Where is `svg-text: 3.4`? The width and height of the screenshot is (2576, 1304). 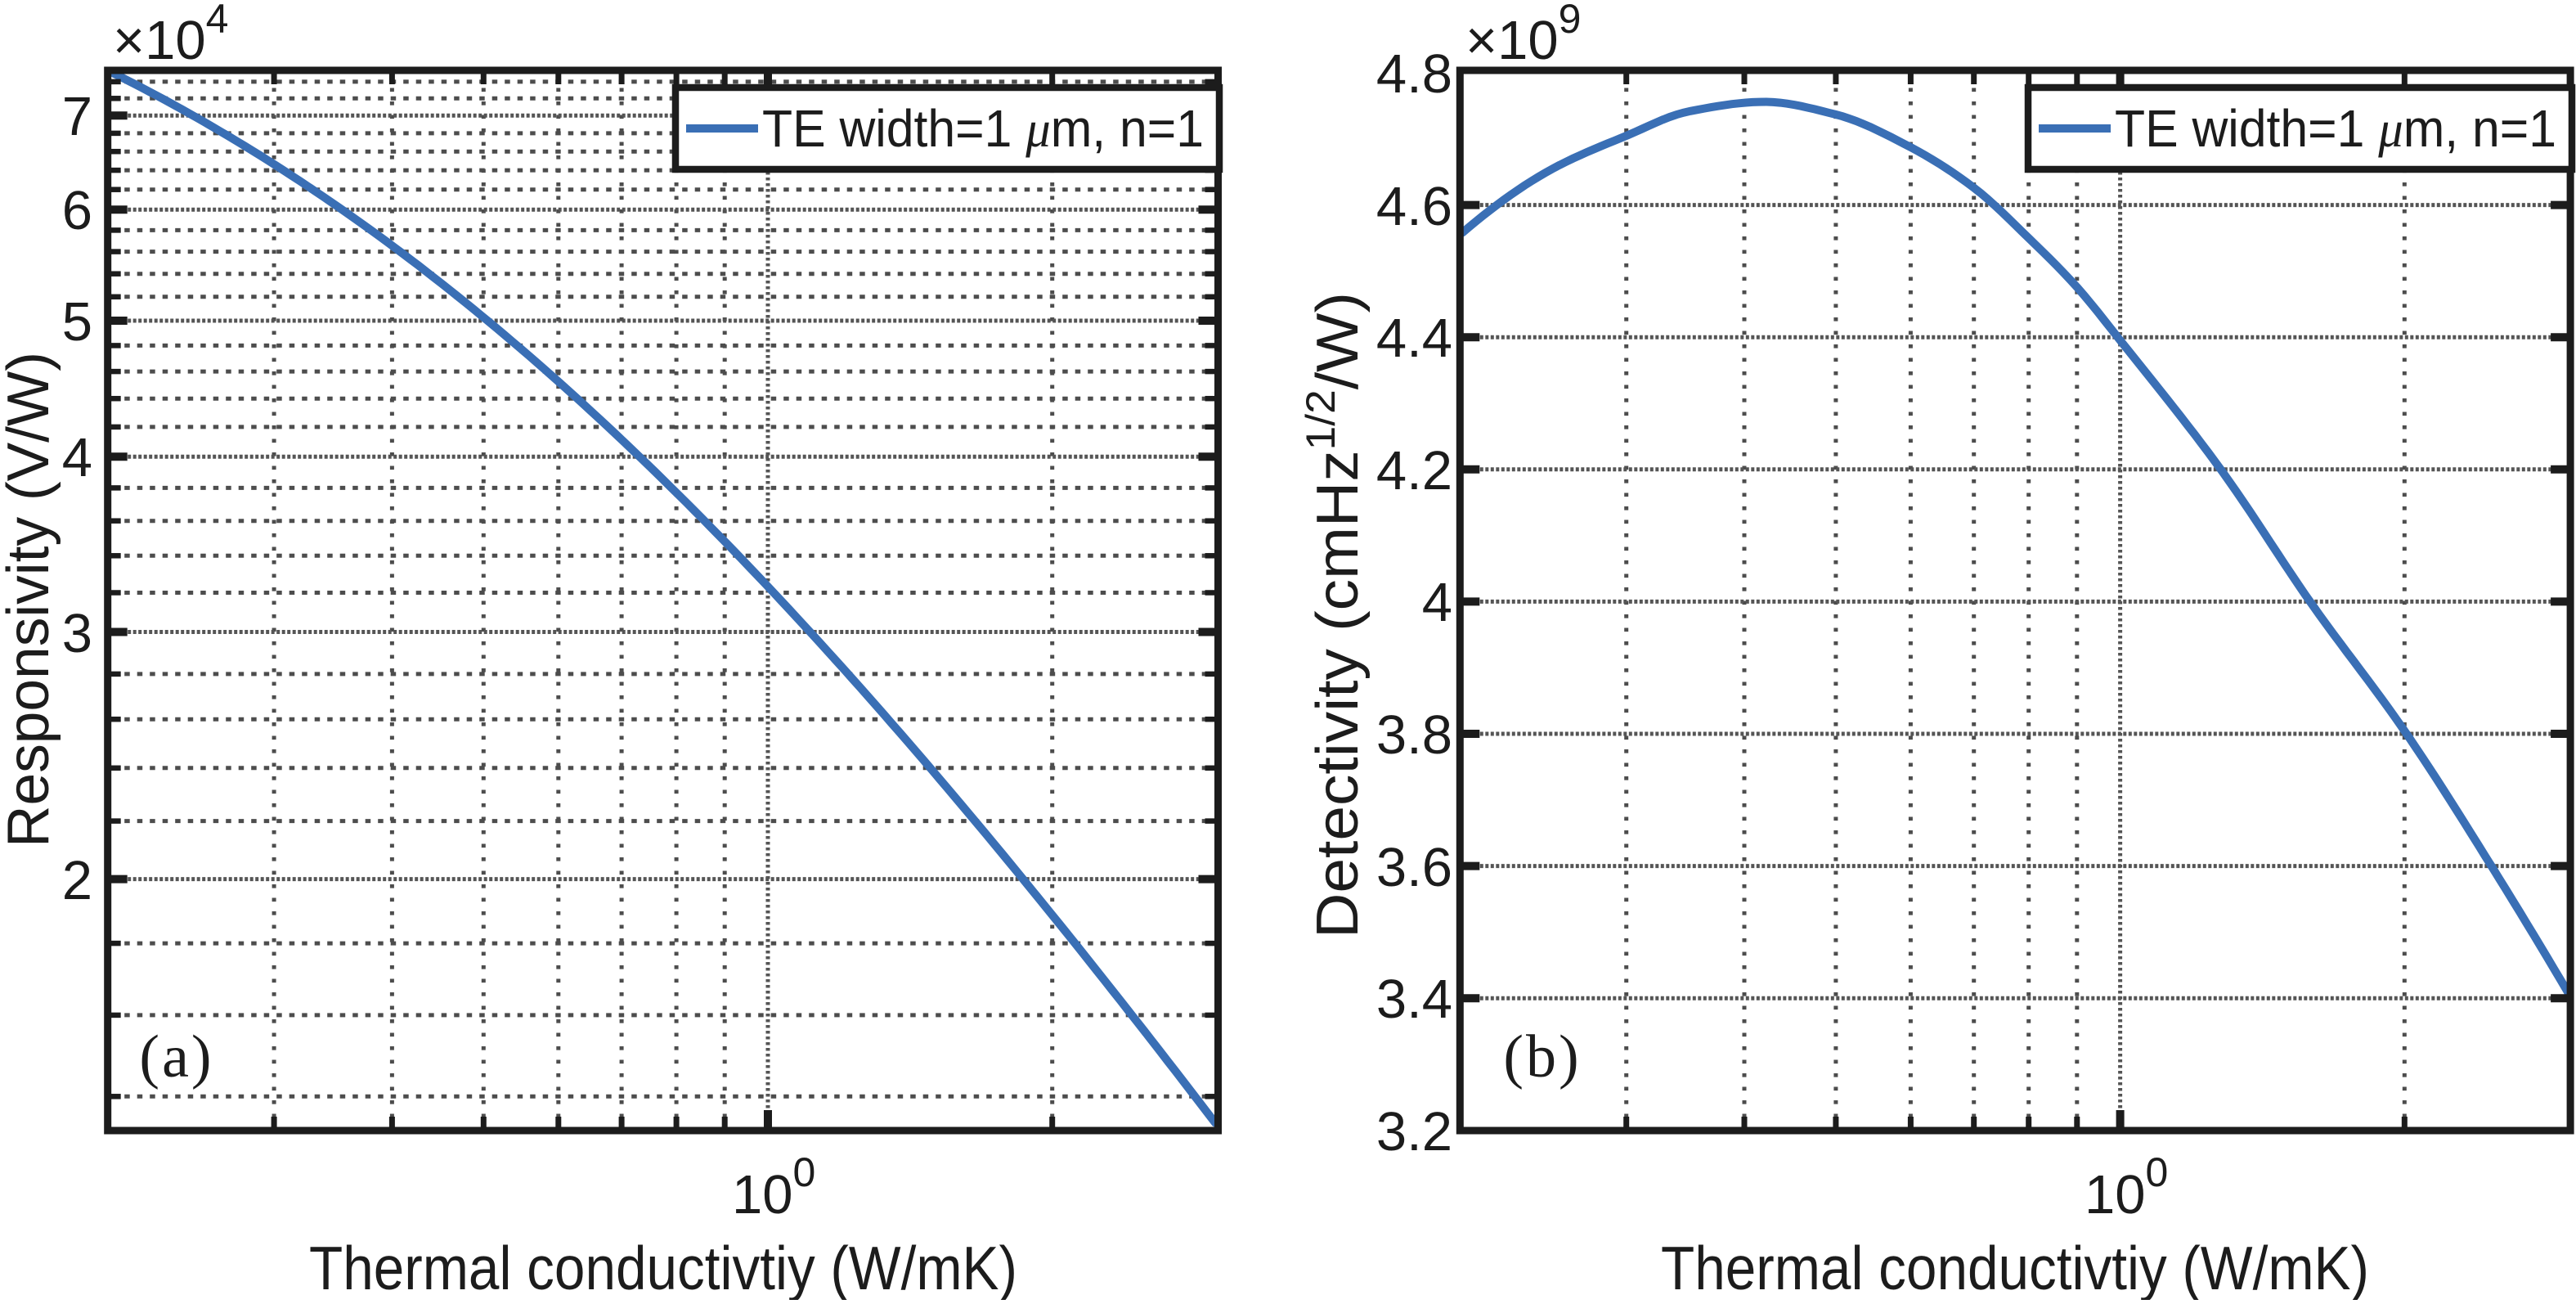 svg-text: 3.4 is located at coordinates (1414, 999).